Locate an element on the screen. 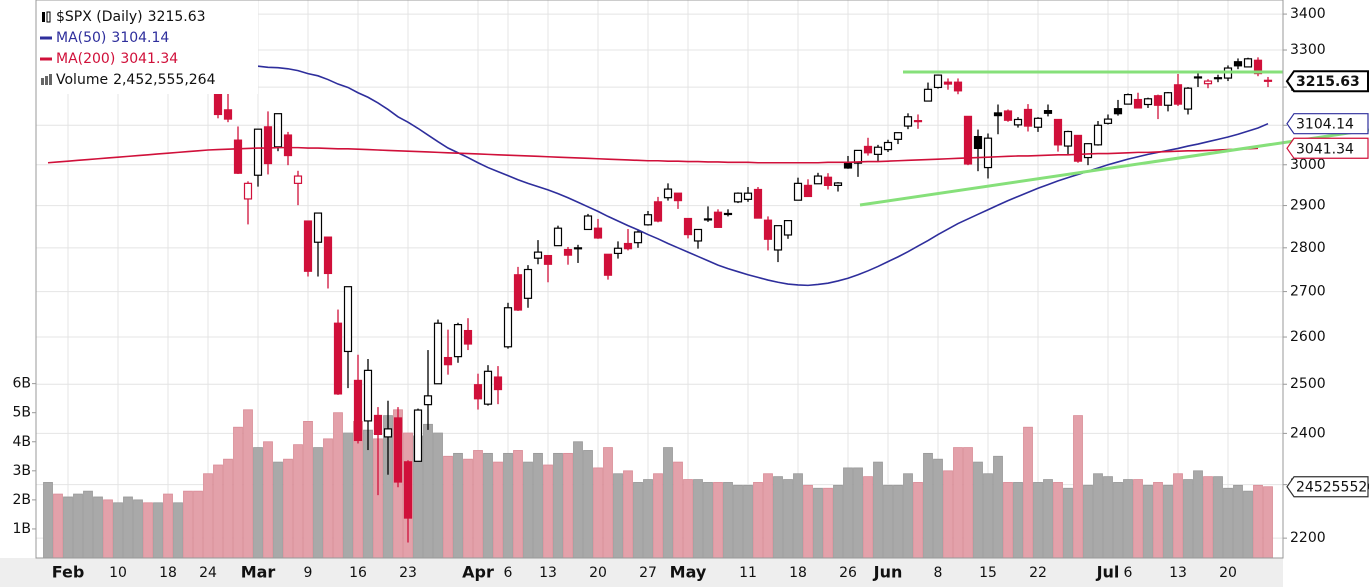 This screenshot has height=587, width=1369. legend-value: 3104.14 is located at coordinates (140, 38).